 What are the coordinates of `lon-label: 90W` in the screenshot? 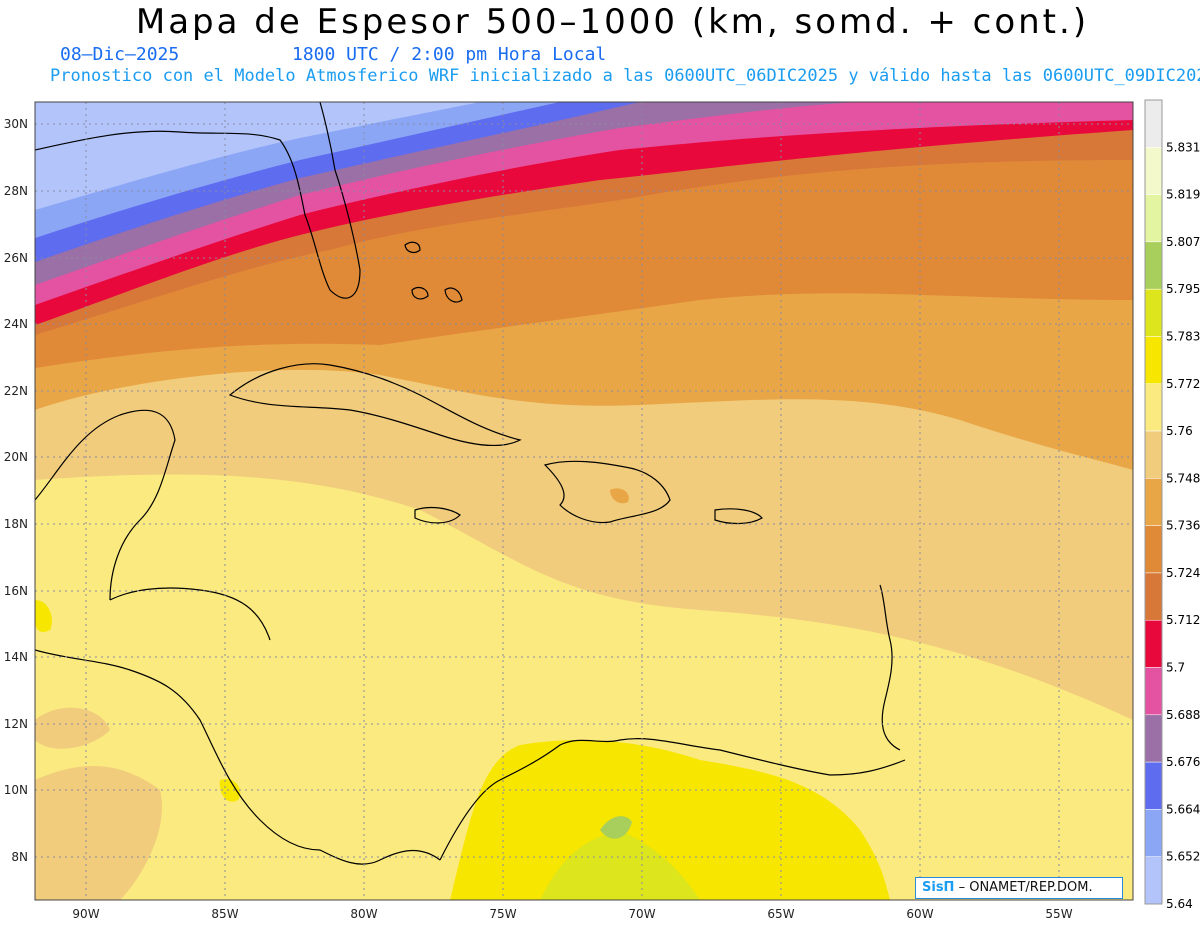 It's located at (85, 914).